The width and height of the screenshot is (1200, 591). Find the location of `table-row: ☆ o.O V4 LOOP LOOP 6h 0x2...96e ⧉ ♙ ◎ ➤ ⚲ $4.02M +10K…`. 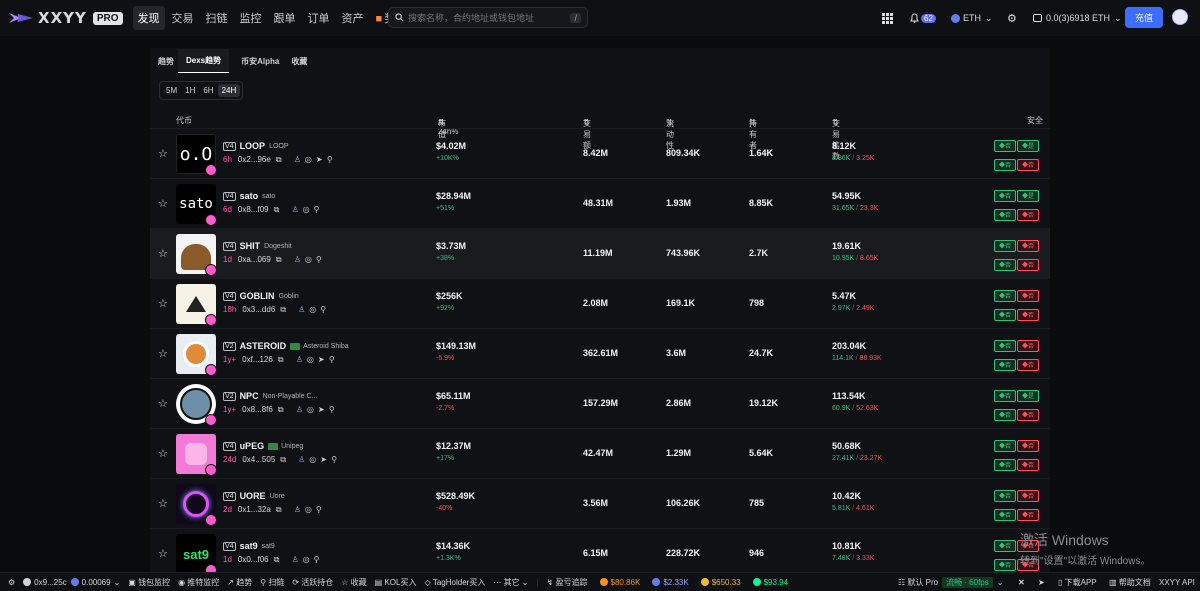

table-row: ☆ o.O V4 LOOP LOOP 6h 0x2...96e ⧉ ♙ ◎ ➤ ⚲ $4.02M +10K… is located at coordinates (600, 153).